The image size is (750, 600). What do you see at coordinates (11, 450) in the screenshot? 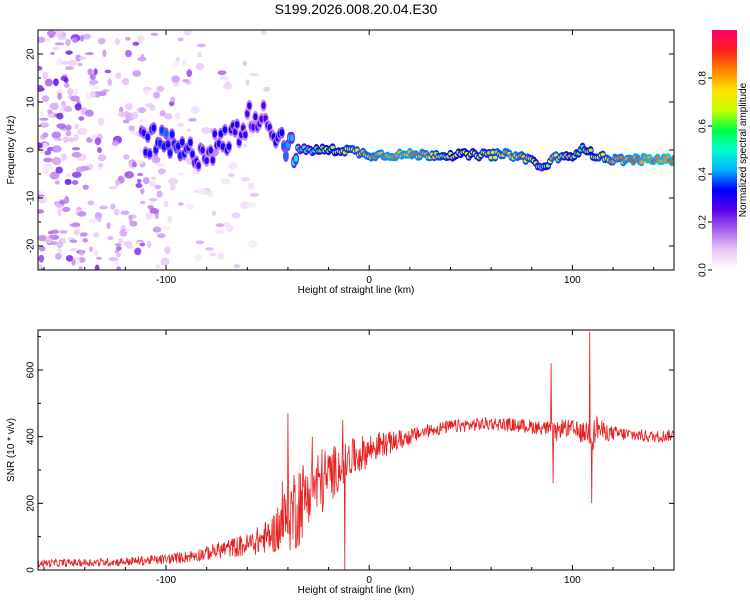
I see `snr-y-label: SNR (10 * v/v)` at bounding box center [11, 450].